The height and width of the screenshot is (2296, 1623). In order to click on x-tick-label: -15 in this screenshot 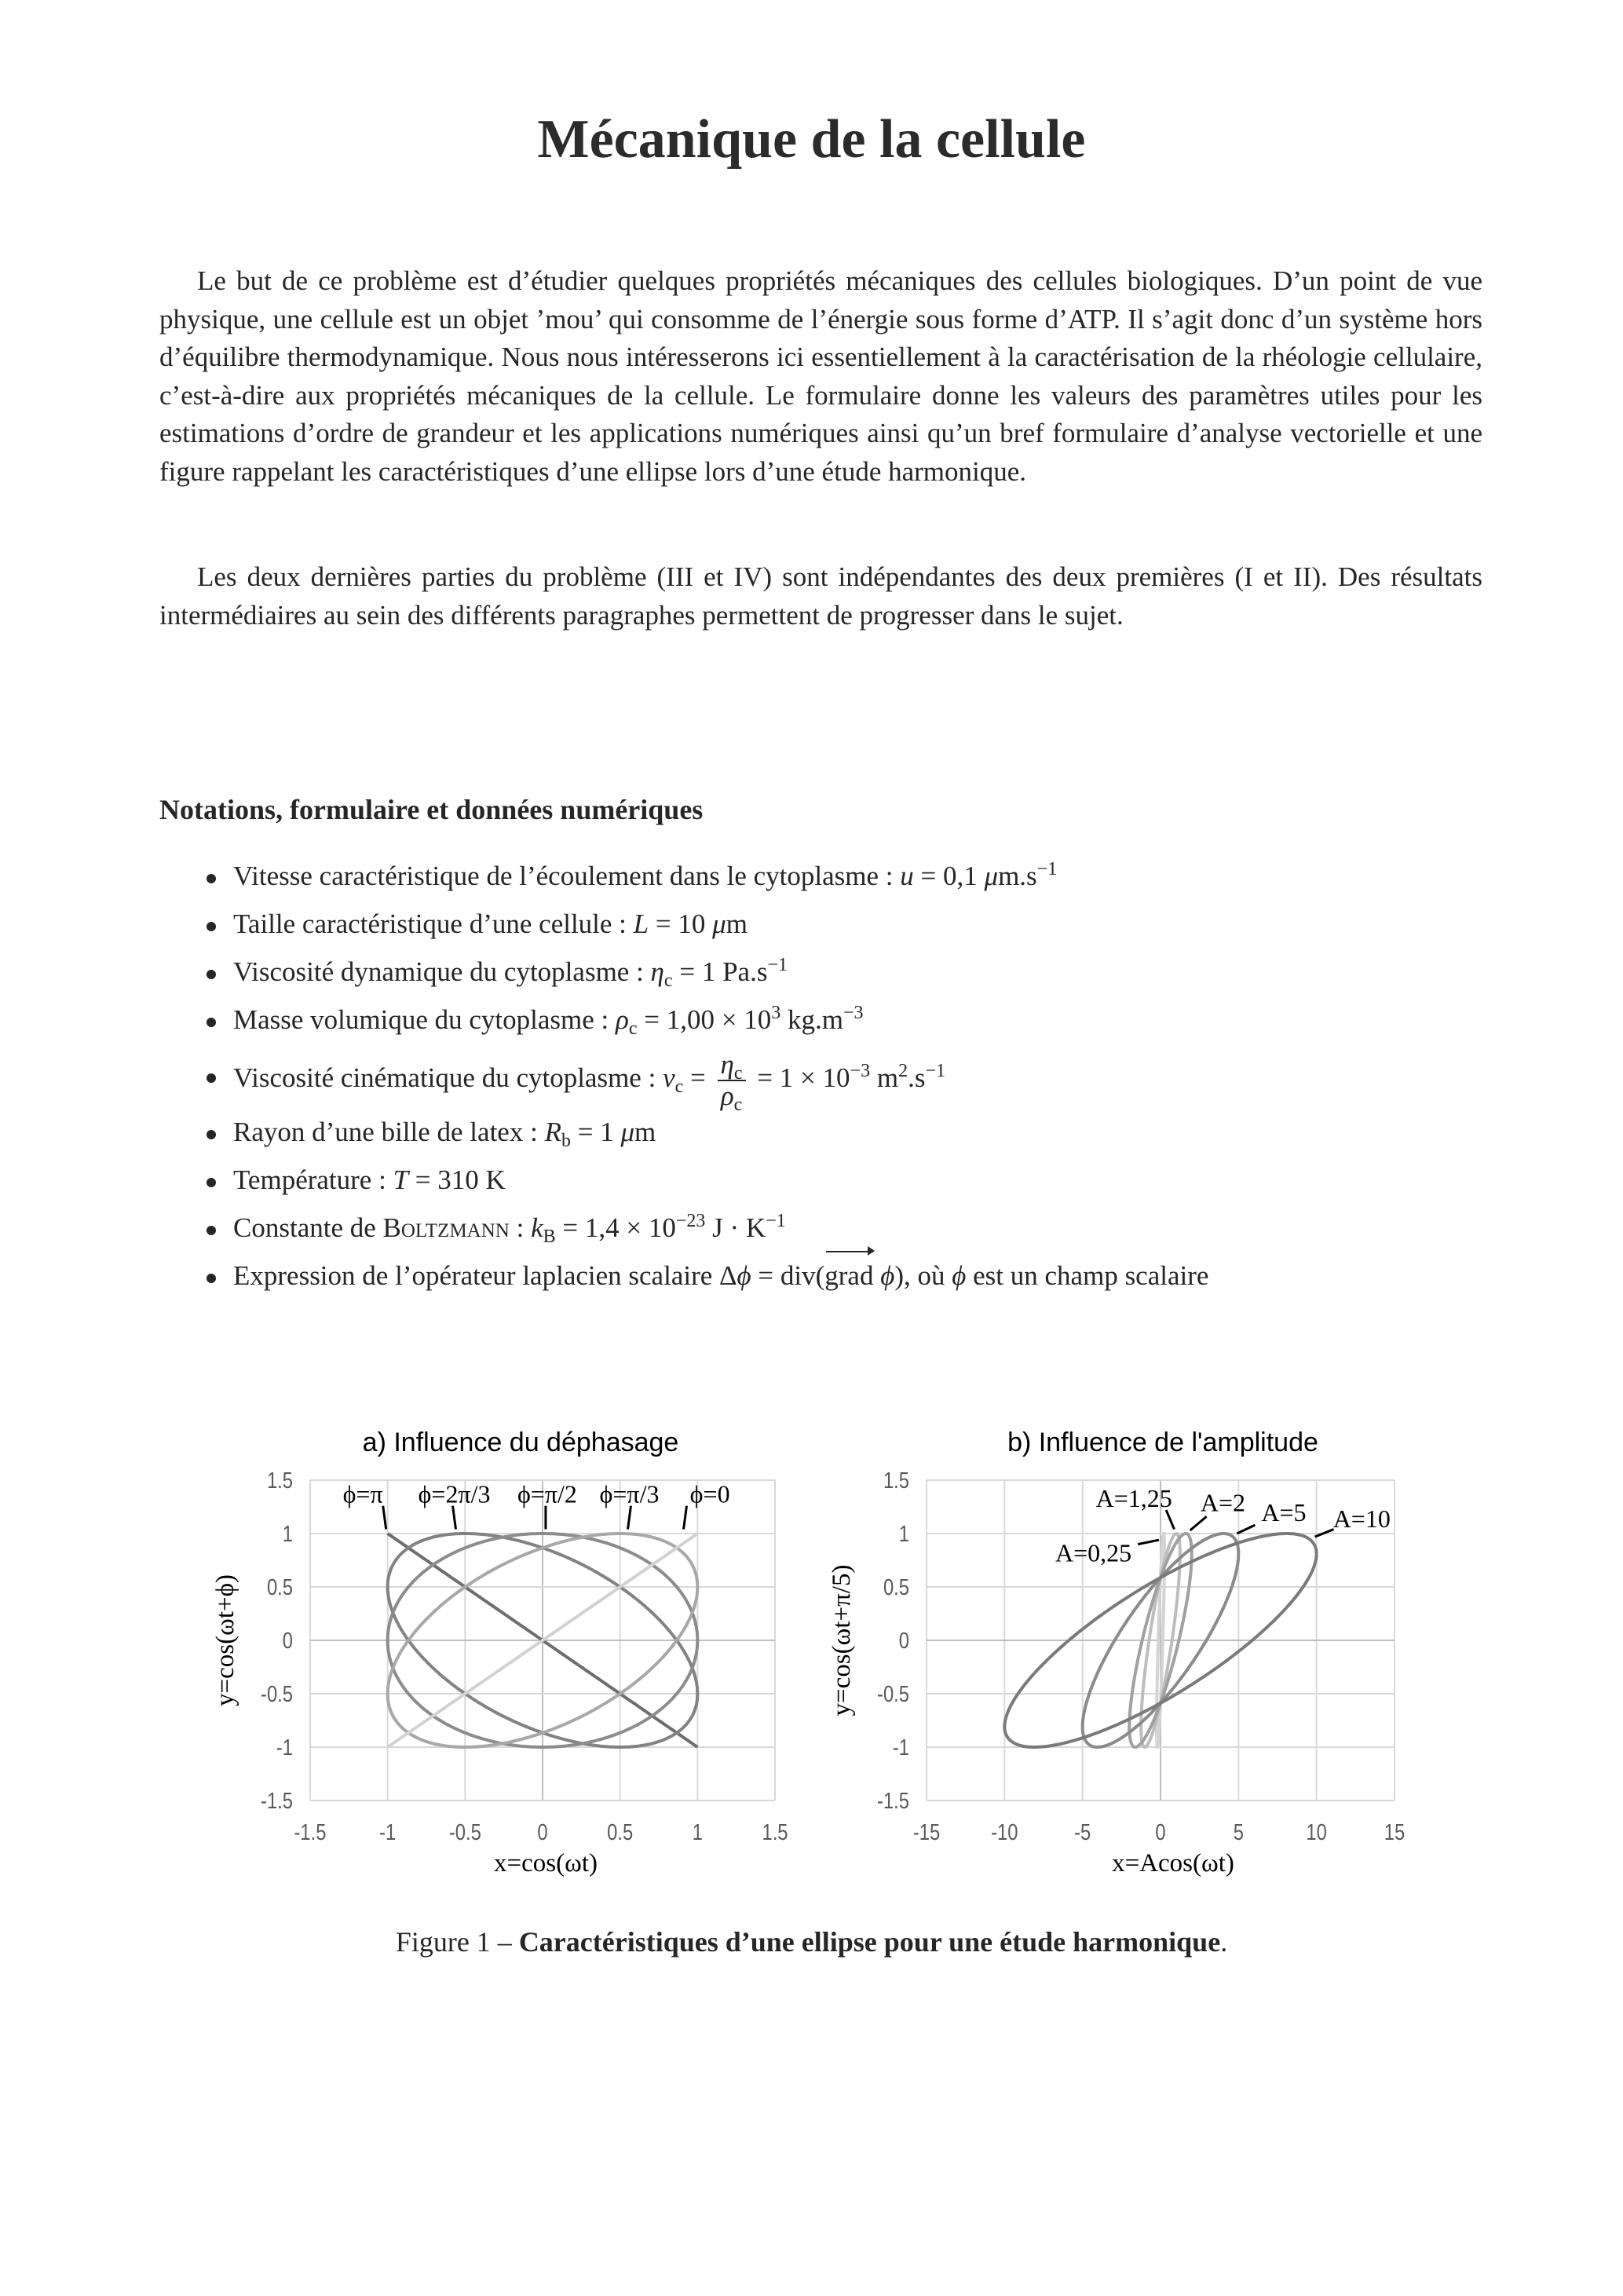, I will do `click(926, 1832)`.